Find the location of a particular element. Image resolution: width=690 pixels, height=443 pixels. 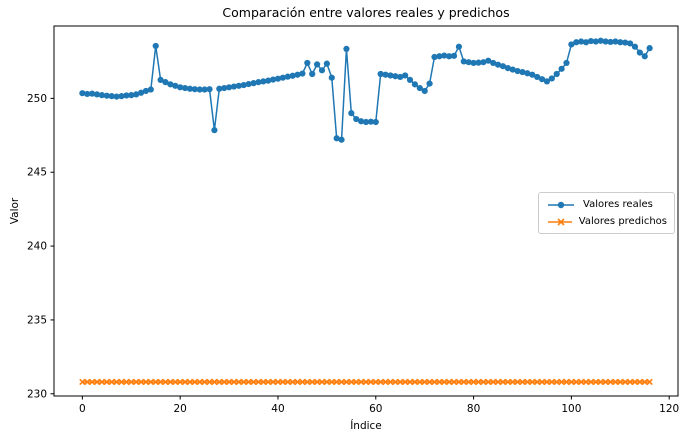

svg-text: 60 is located at coordinates (375, 409).